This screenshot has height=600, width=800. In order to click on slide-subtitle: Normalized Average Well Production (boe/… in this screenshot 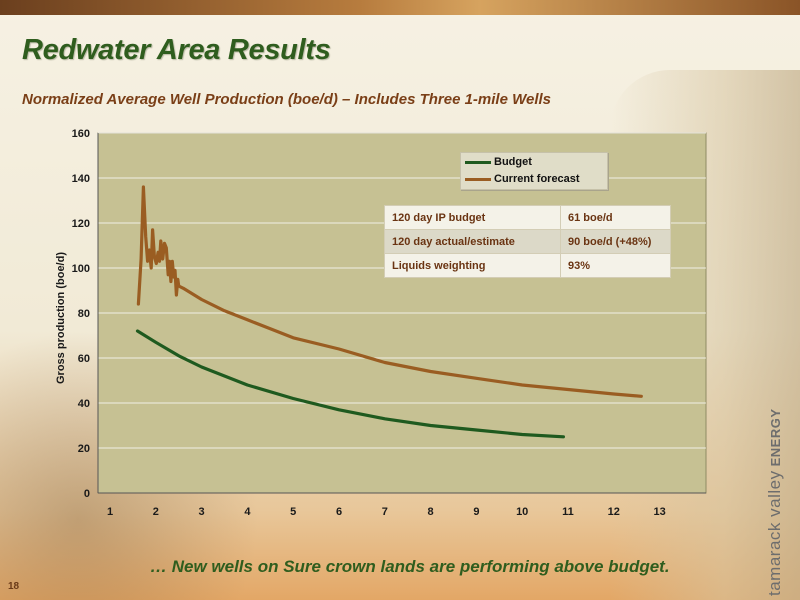, I will do `click(287, 99)`.